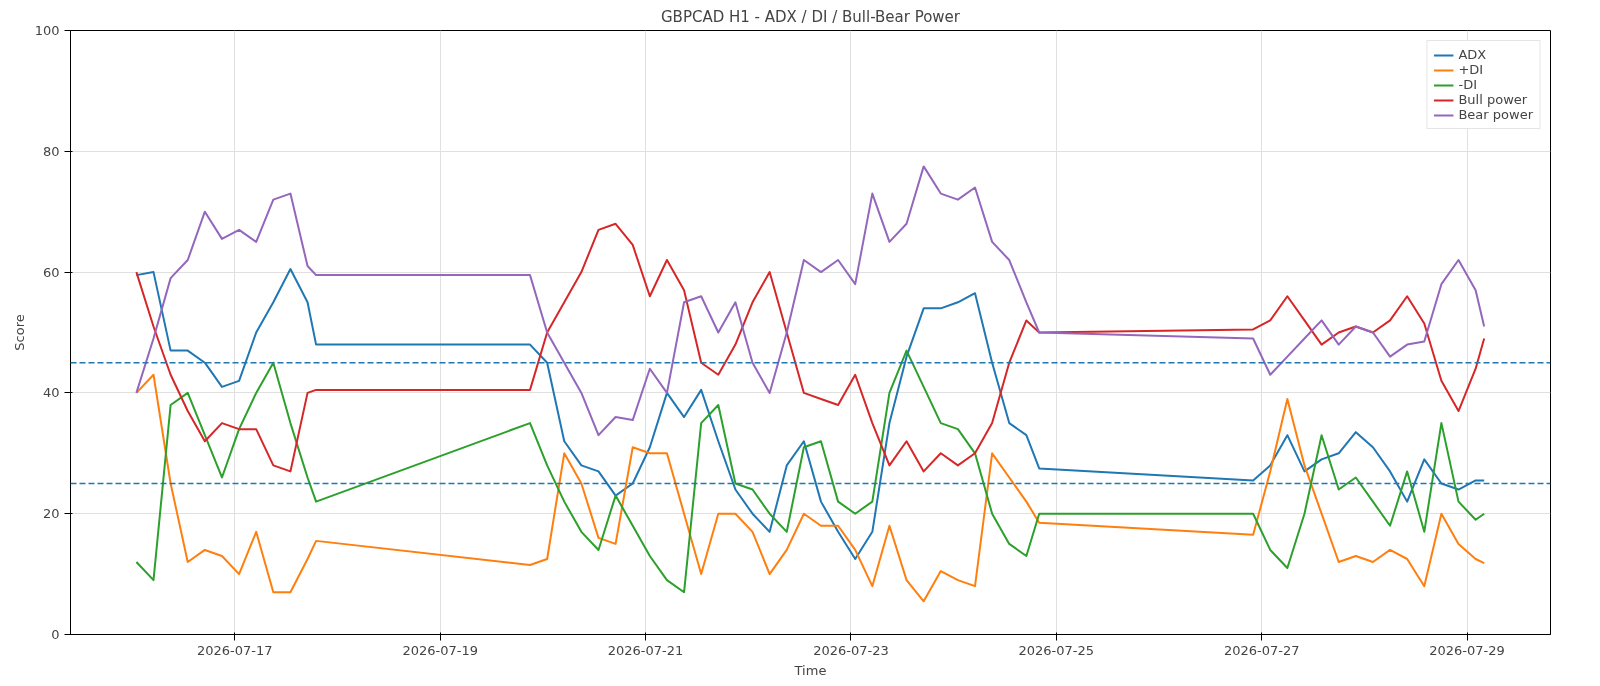 The height and width of the screenshot is (686, 1600). Describe the element at coordinates (1468, 84) in the screenshot. I see `legend-label: -DI` at that location.